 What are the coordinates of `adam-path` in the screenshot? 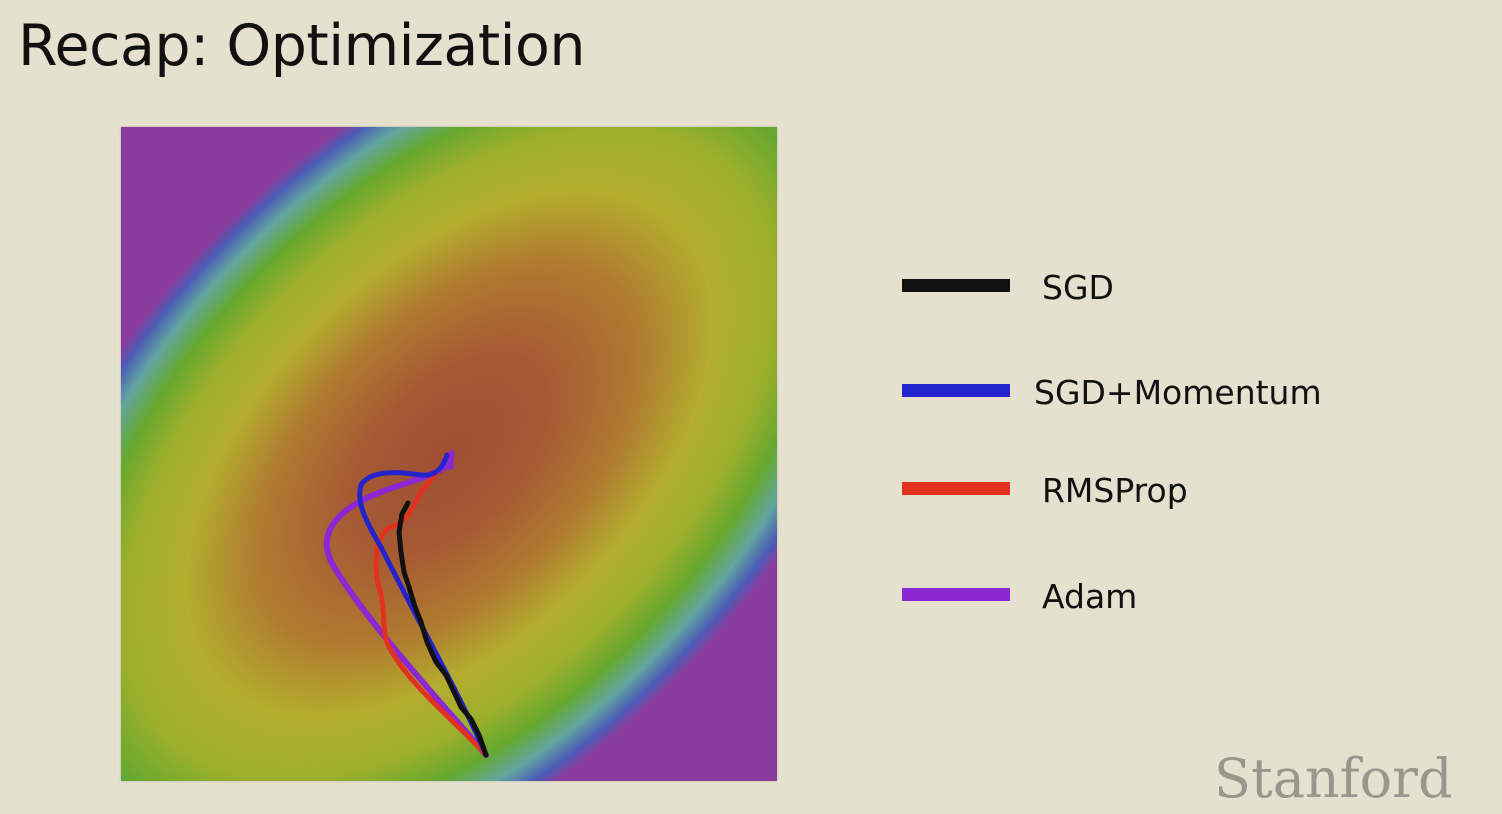 It's located at (406, 604).